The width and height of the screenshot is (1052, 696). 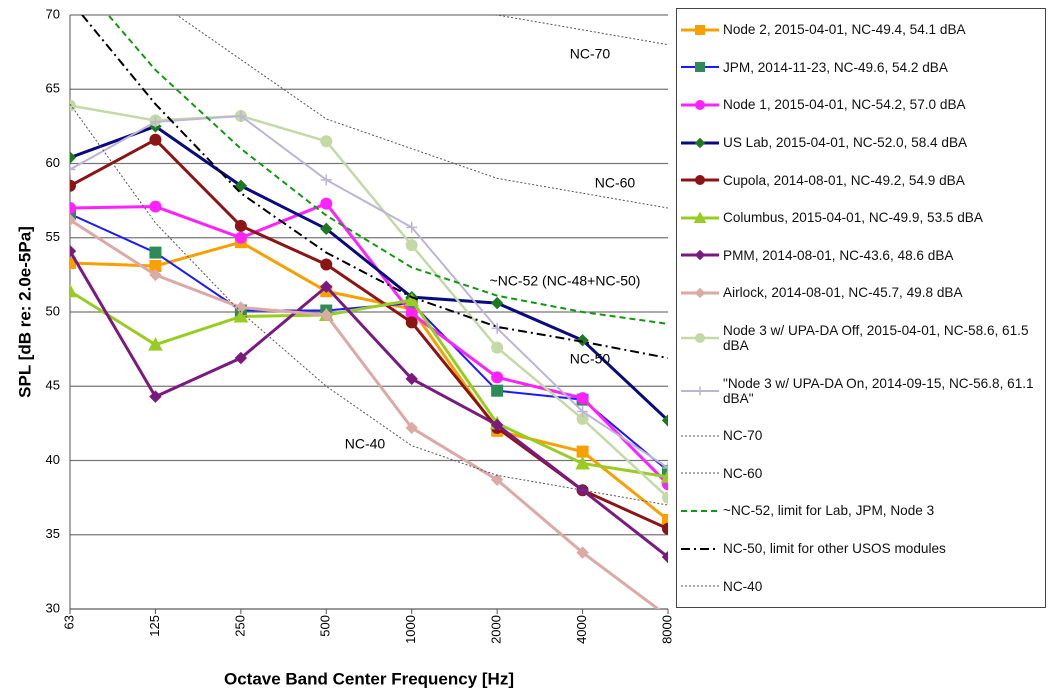 I want to click on legend-item: JPM, 2014-11-23, NC-49.6, 54.2 dBA, so click(x=861, y=67).